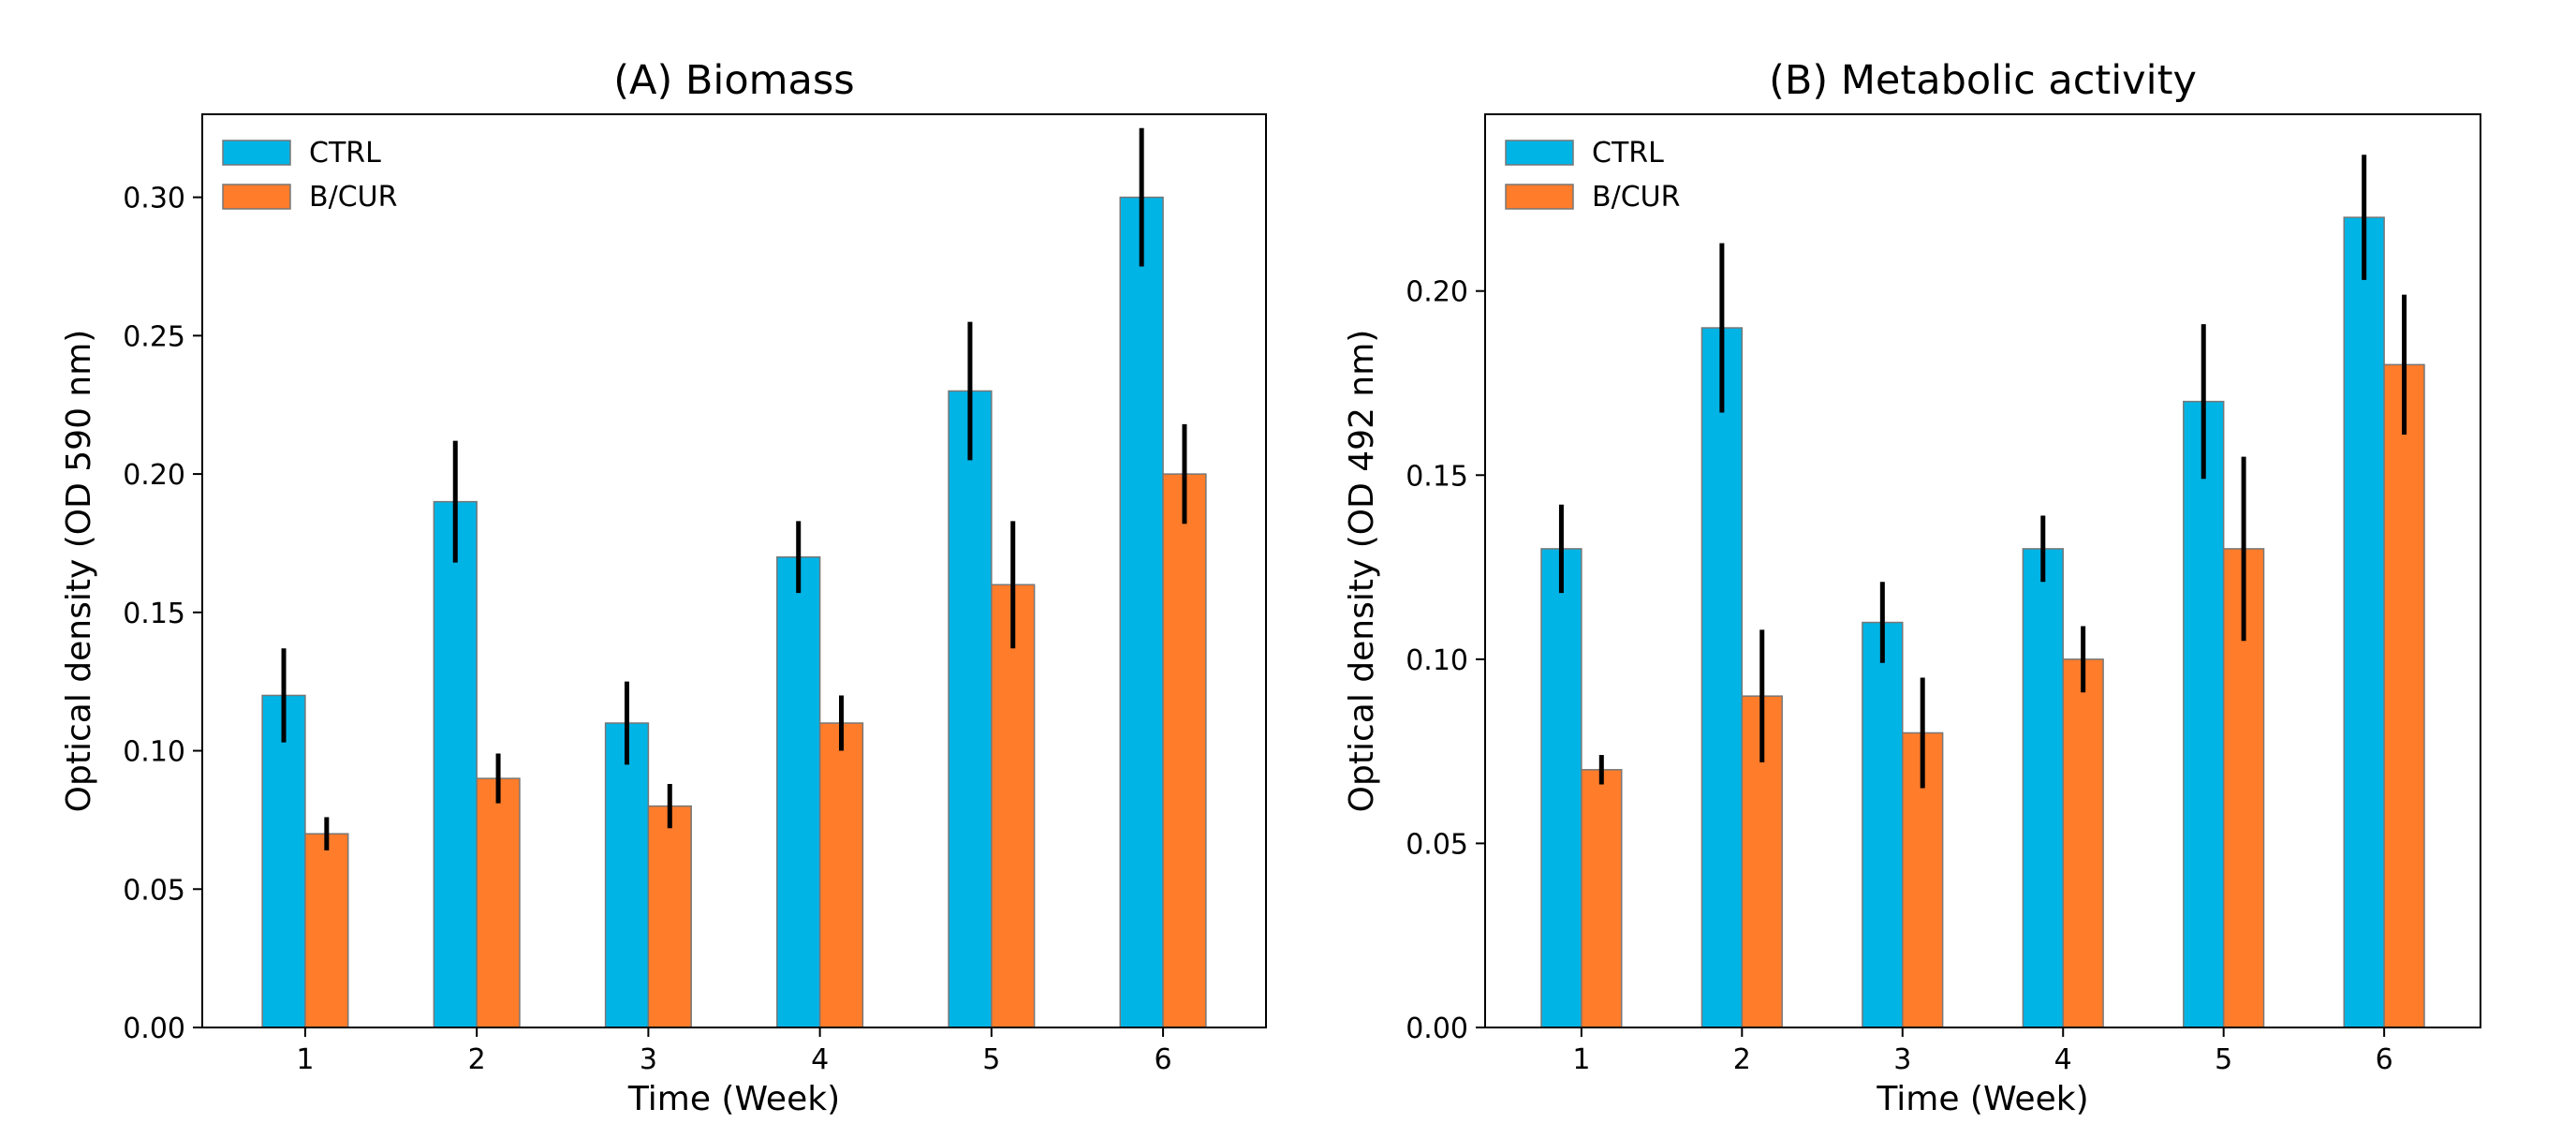 The height and width of the screenshot is (1138, 2576). What do you see at coordinates (1362, 571) in the screenshot?
I see `y-axis-label: Optical density (OD 492 nm)` at bounding box center [1362, 571].